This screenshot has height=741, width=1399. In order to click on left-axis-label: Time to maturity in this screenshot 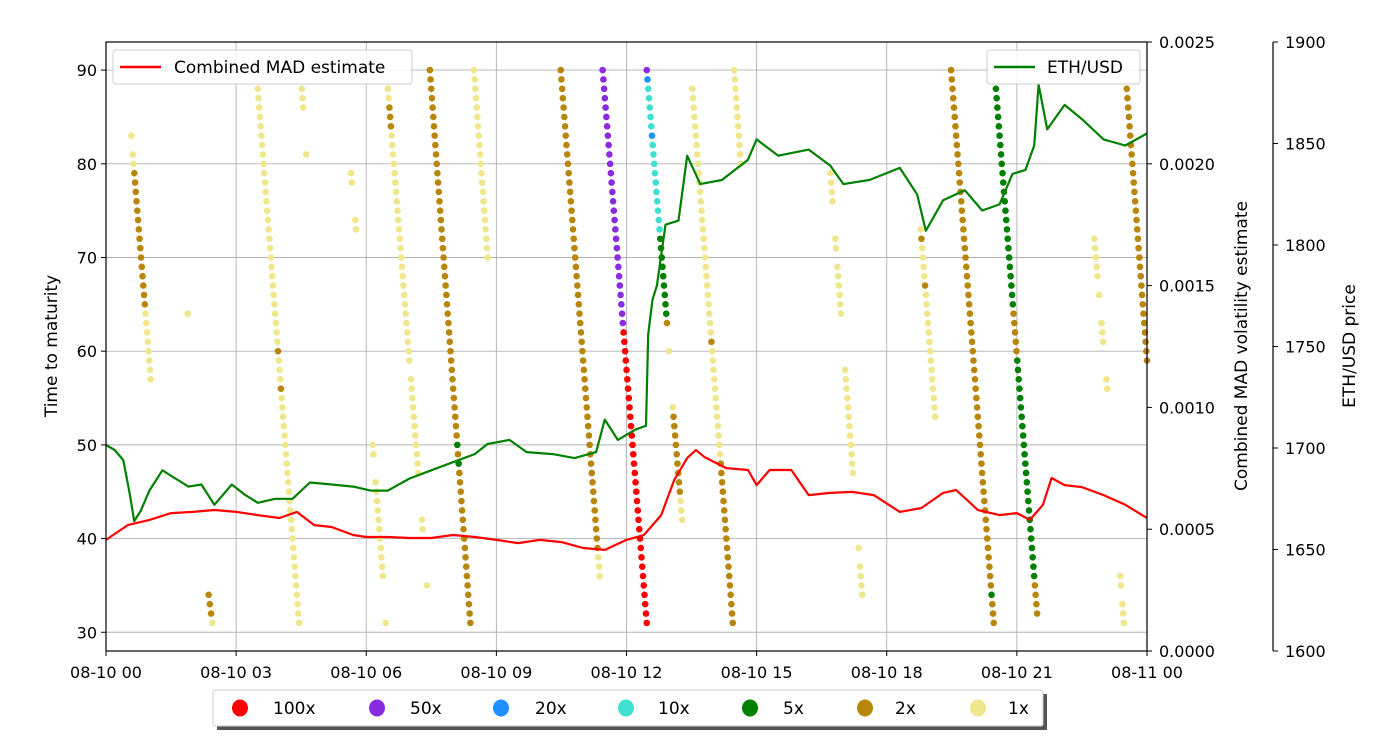, I will do `click(52, 346)`.